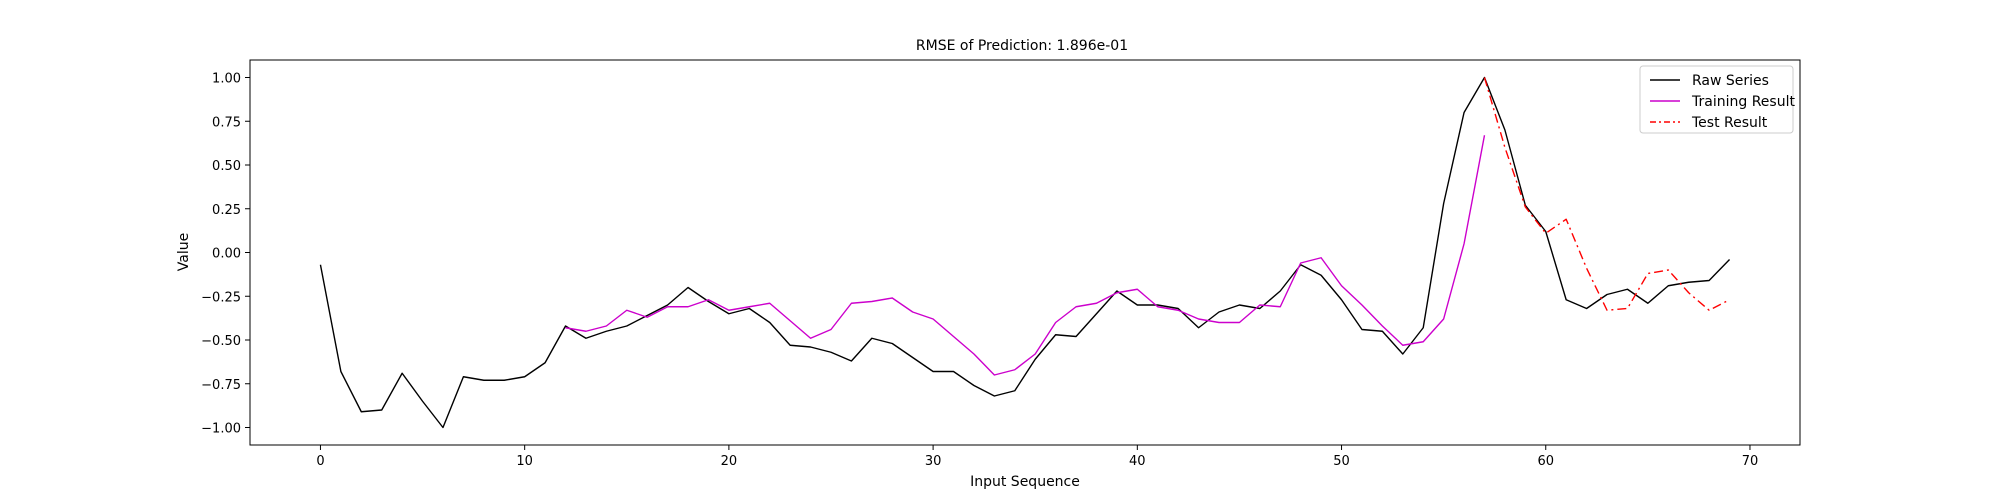 The image size is (2000, 500). Describe the element at coordinates (221, 297) in the screenshot. I see `y-tick-label: −0.25` at that location.